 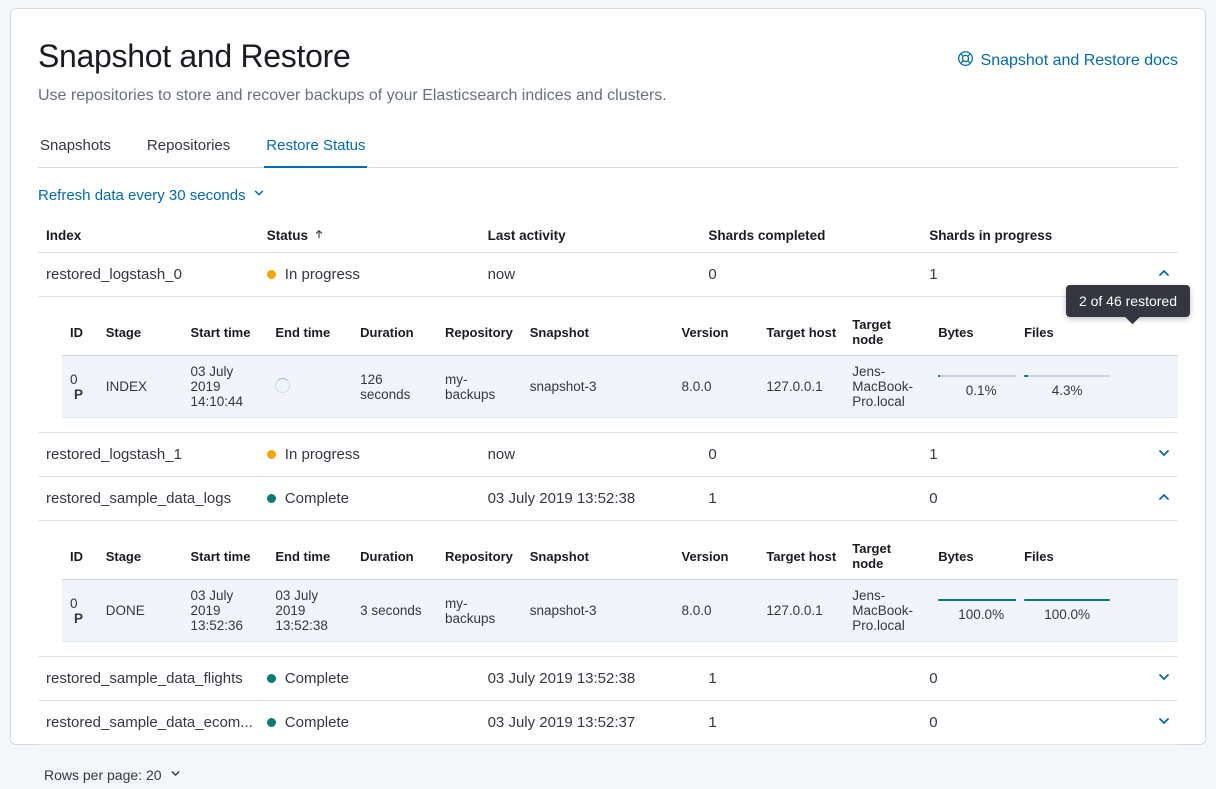 I want to click on shard-id: 0, so click(x=74, y=379).